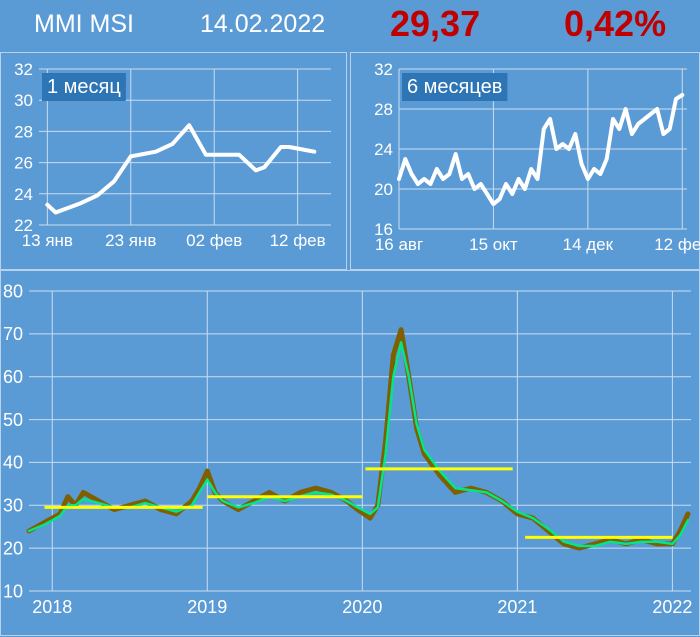  Describe the element at coordinates (13, 334) in the screenshot. I see `y-tick-label: 70` at that location.